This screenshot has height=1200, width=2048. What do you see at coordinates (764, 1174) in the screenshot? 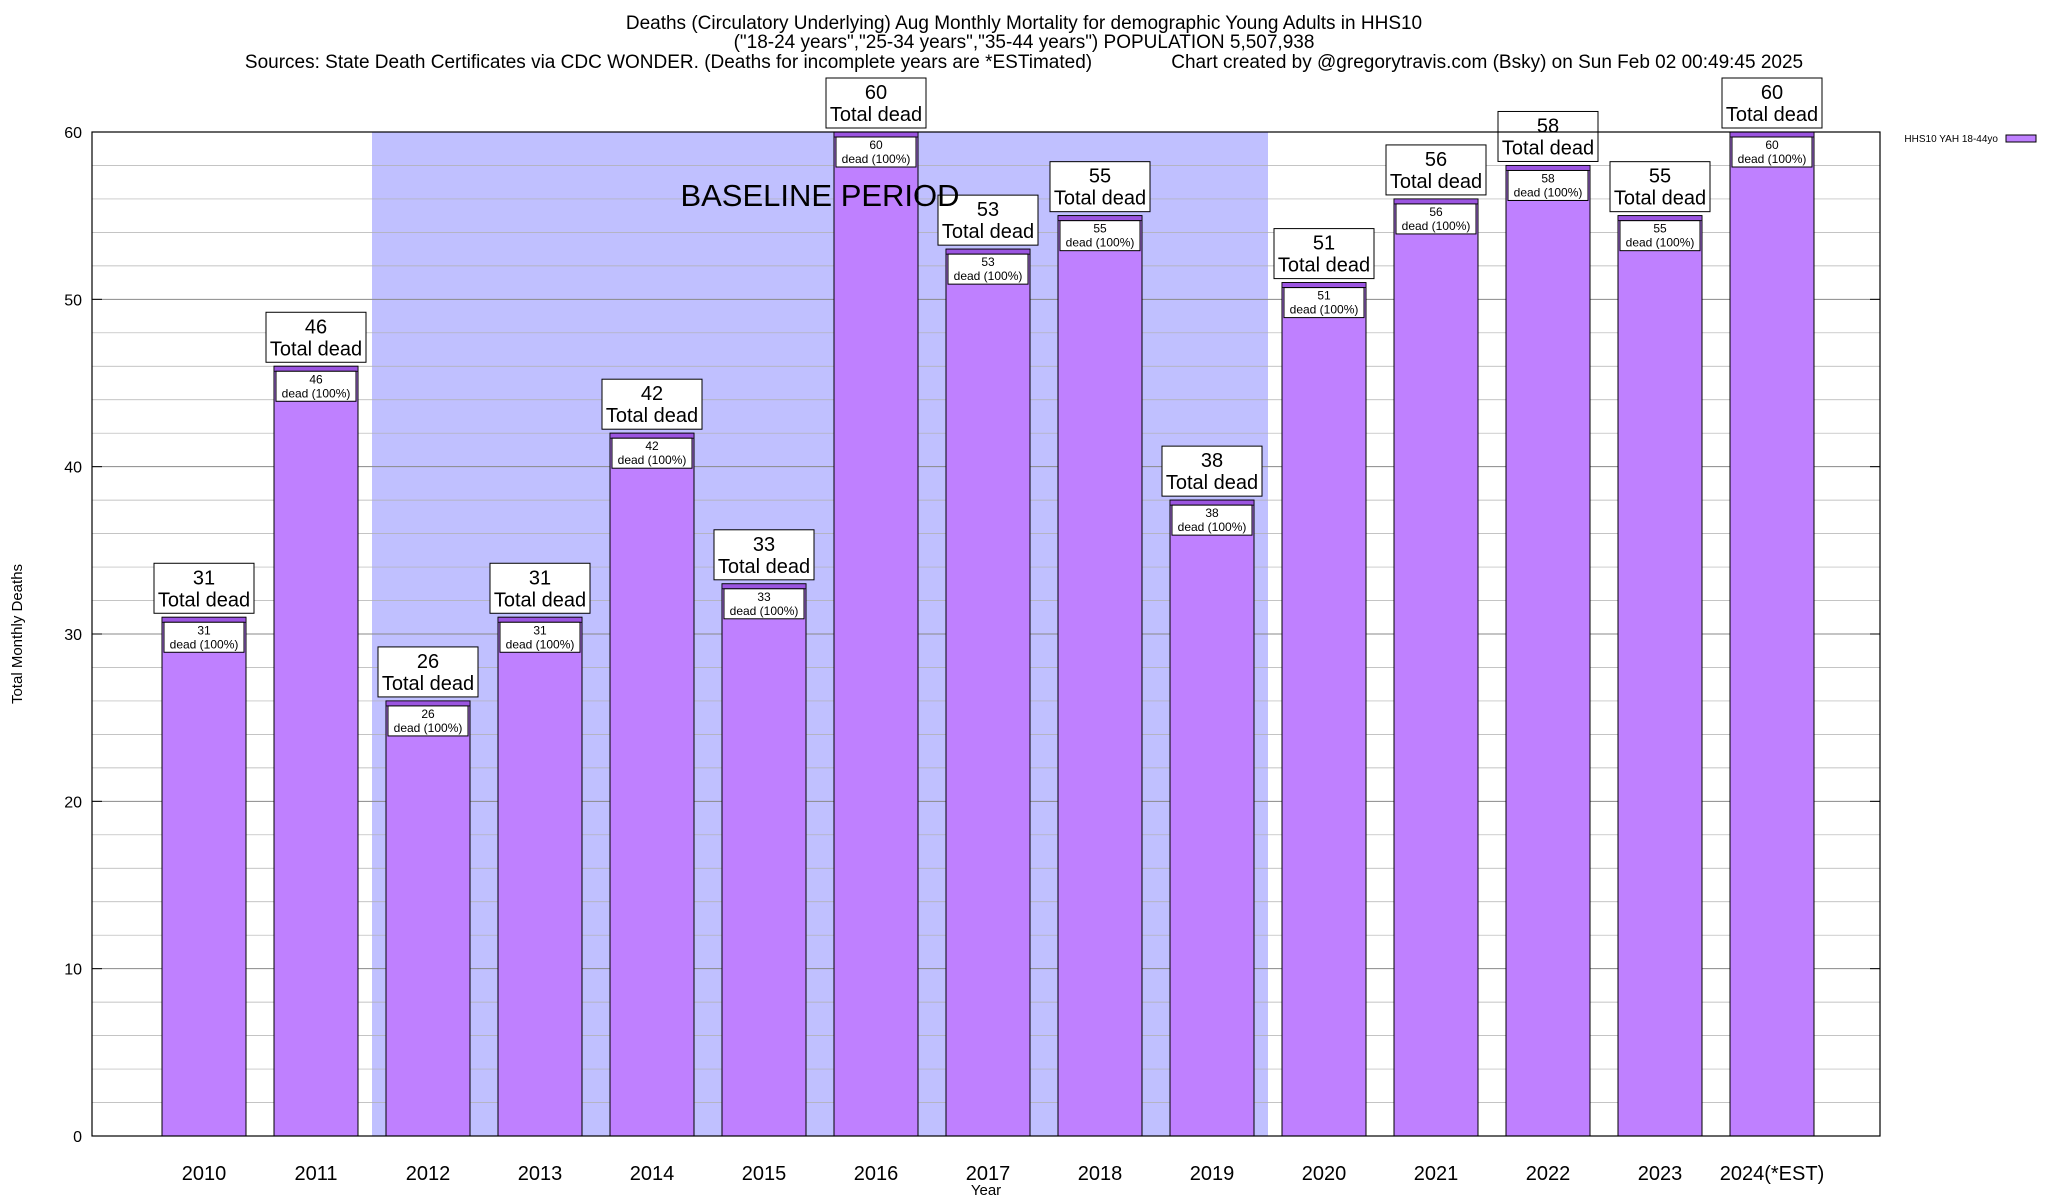
I see `x-tick-label: 2015` at bounding box center [764, 1174].